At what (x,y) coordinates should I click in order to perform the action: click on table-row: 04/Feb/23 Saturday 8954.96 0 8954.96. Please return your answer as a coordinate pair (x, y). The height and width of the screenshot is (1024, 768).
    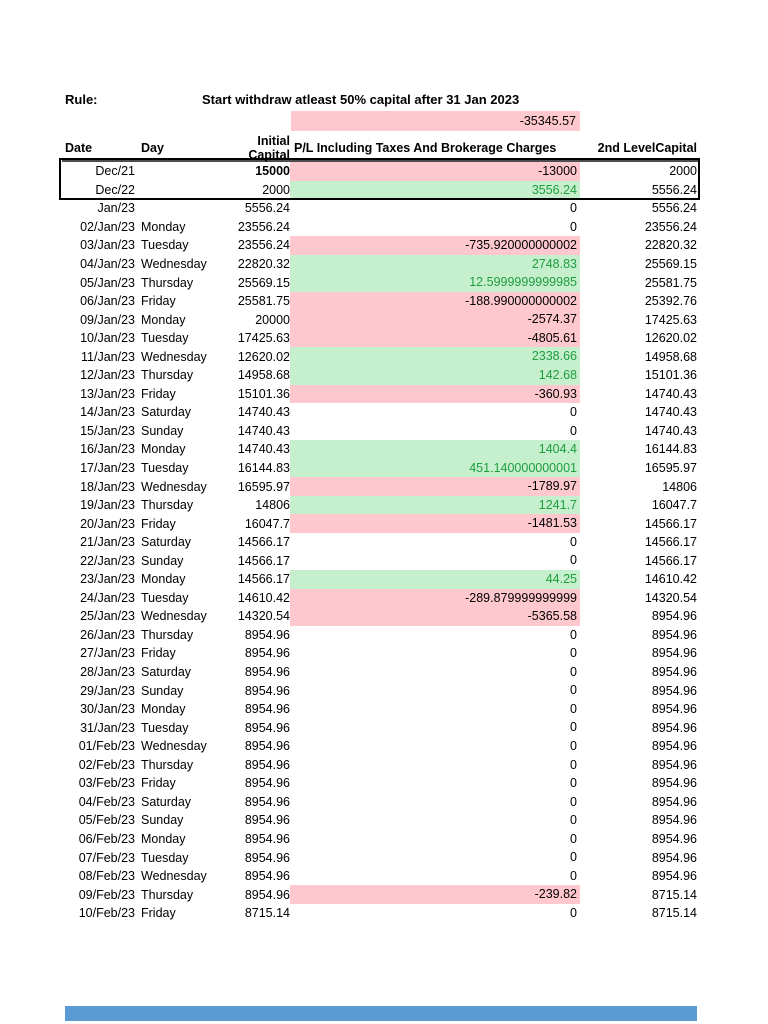
    Looking at the image, I should click on (380, 802).